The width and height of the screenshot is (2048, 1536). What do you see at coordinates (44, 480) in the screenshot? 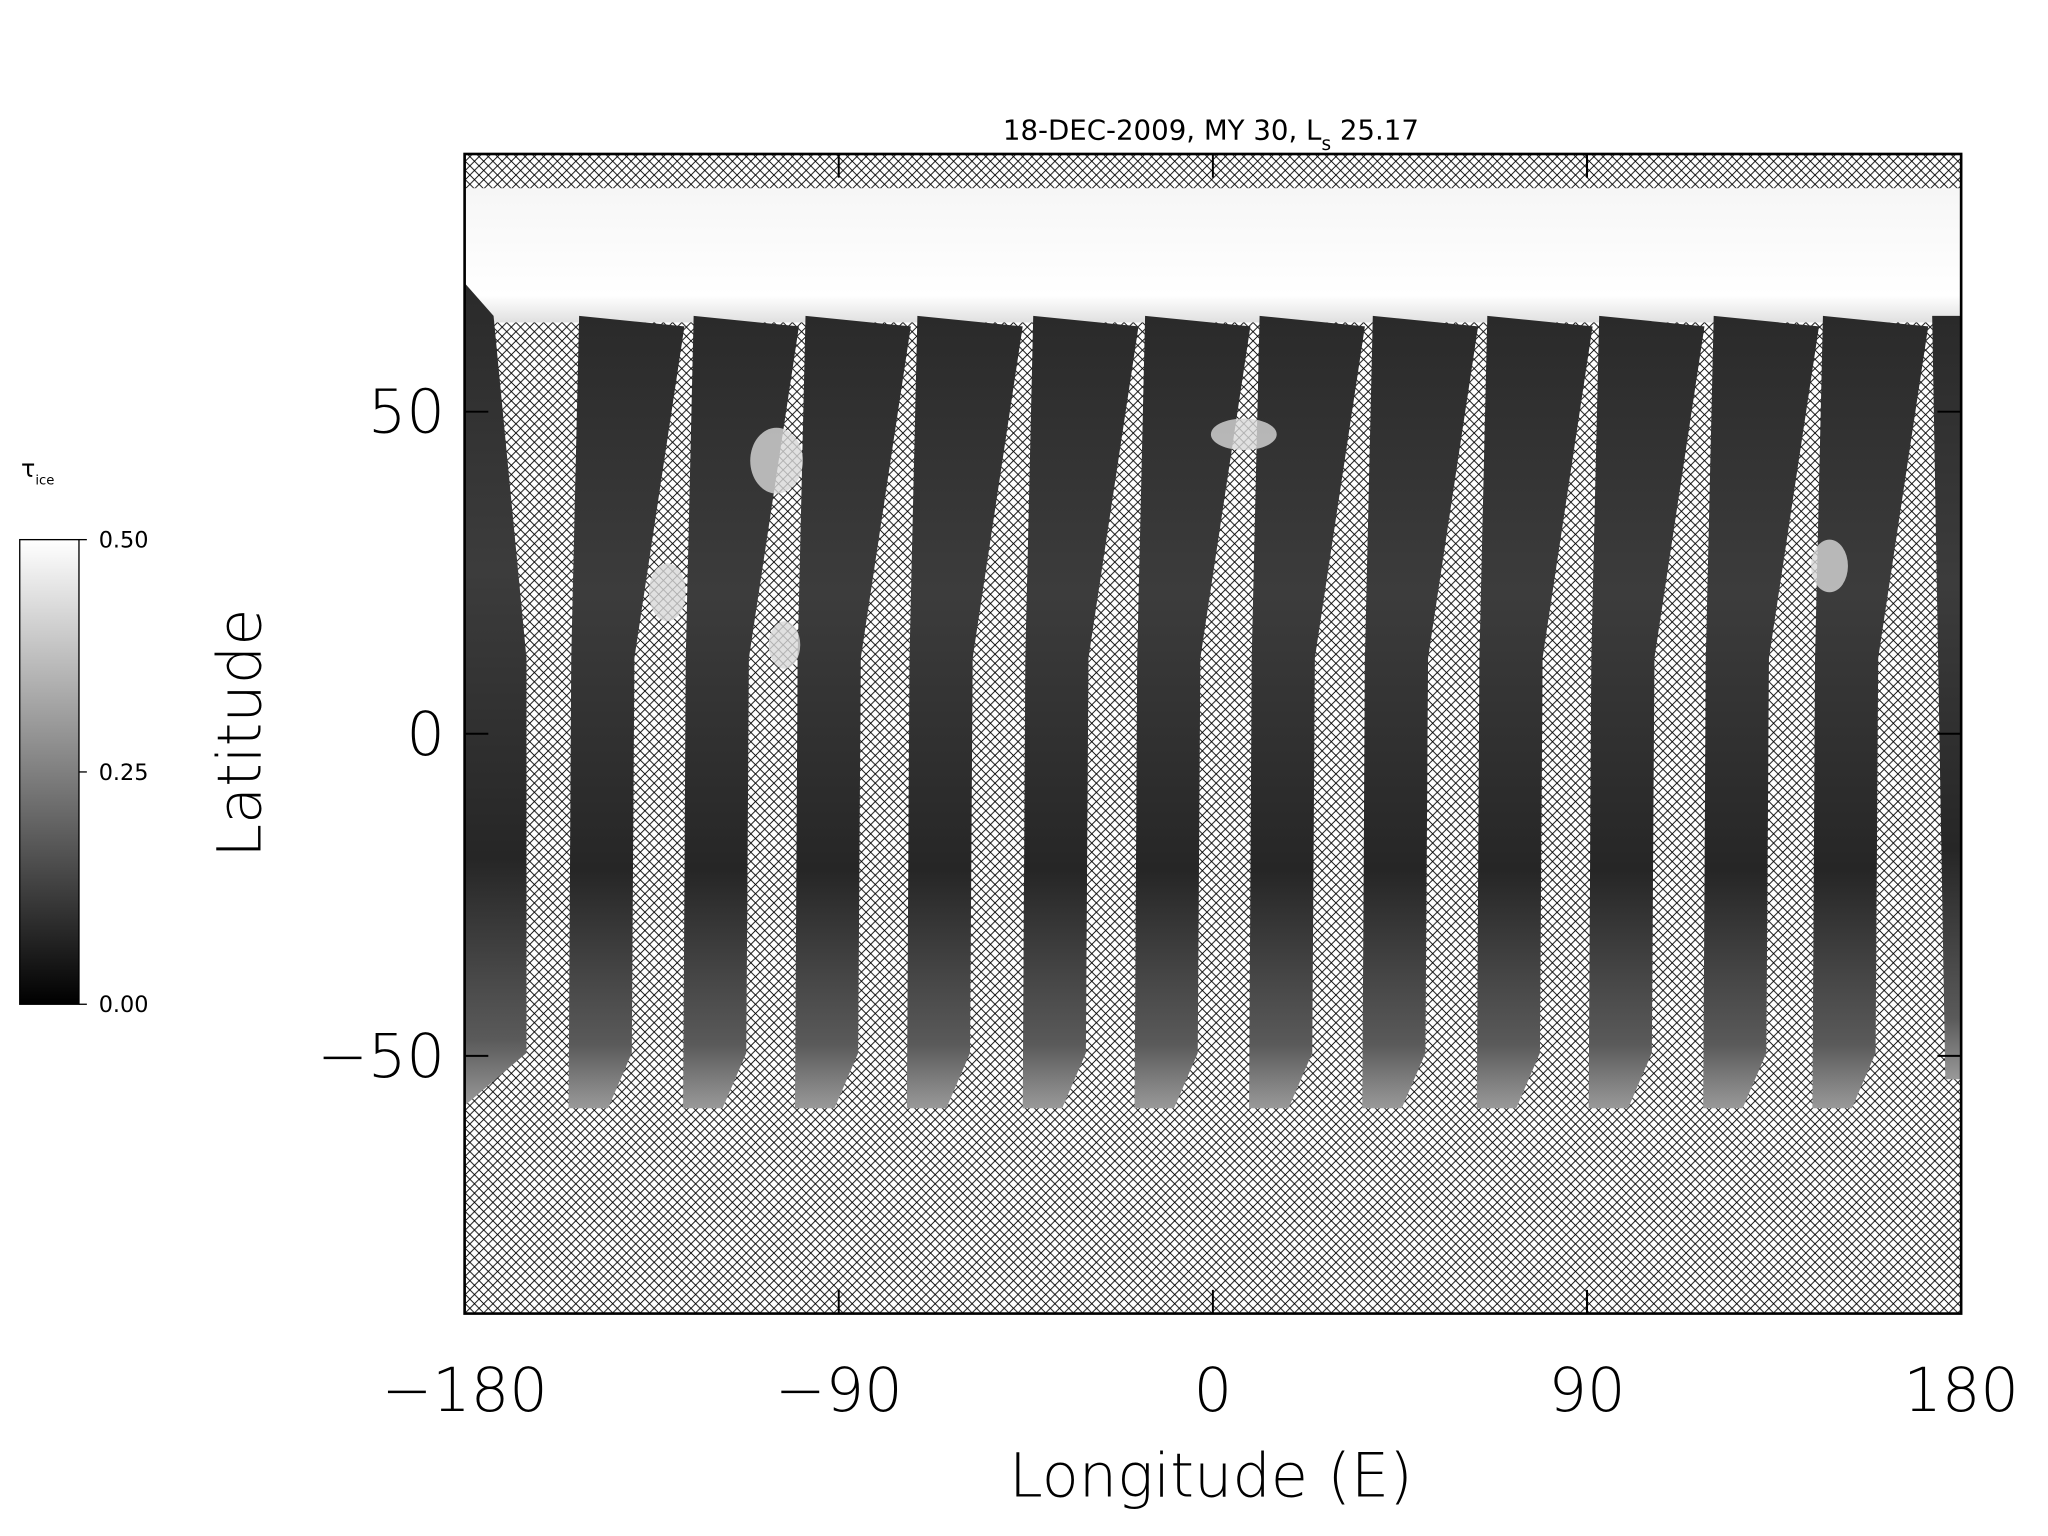
I see `colorbar-subscript: ice` at bounding box center [44, 480].